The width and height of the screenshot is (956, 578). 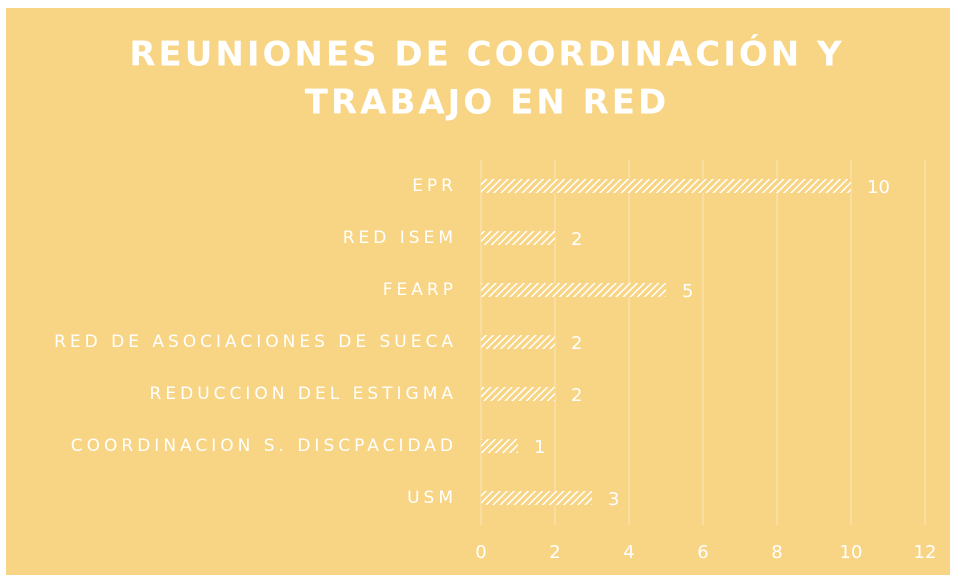 I want to click on x-tick-label: 0, so click(x=480, y=552).